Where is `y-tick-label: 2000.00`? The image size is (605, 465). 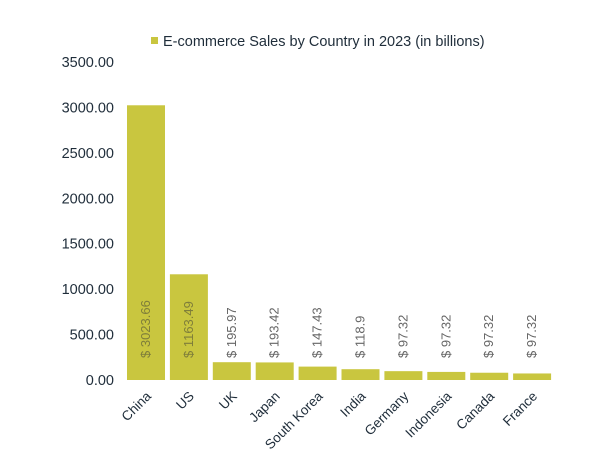 y-tick-label: 2000.00 is located at coordinates (88, 199).